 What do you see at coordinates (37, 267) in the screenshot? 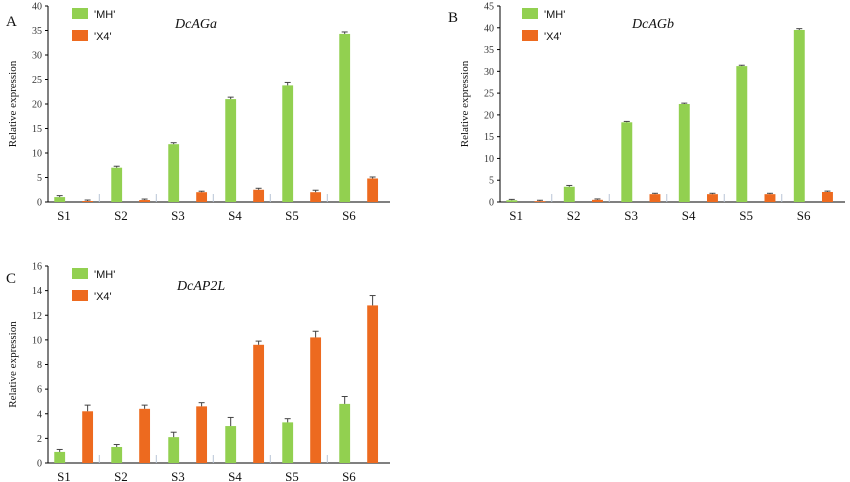
I see `y-tick-label: 16` at bounding box center [37, 267].